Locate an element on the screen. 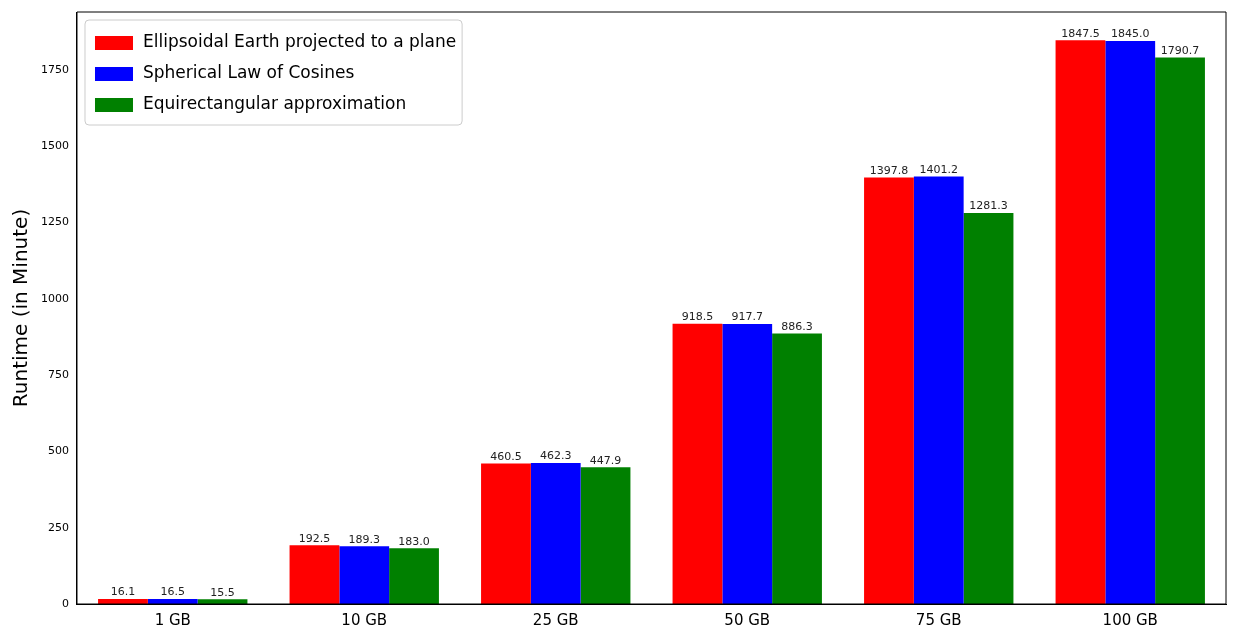 The height and width of the screenshot is (637, 1238). y-tick-label: 0 is located at coordinates (65, 603).